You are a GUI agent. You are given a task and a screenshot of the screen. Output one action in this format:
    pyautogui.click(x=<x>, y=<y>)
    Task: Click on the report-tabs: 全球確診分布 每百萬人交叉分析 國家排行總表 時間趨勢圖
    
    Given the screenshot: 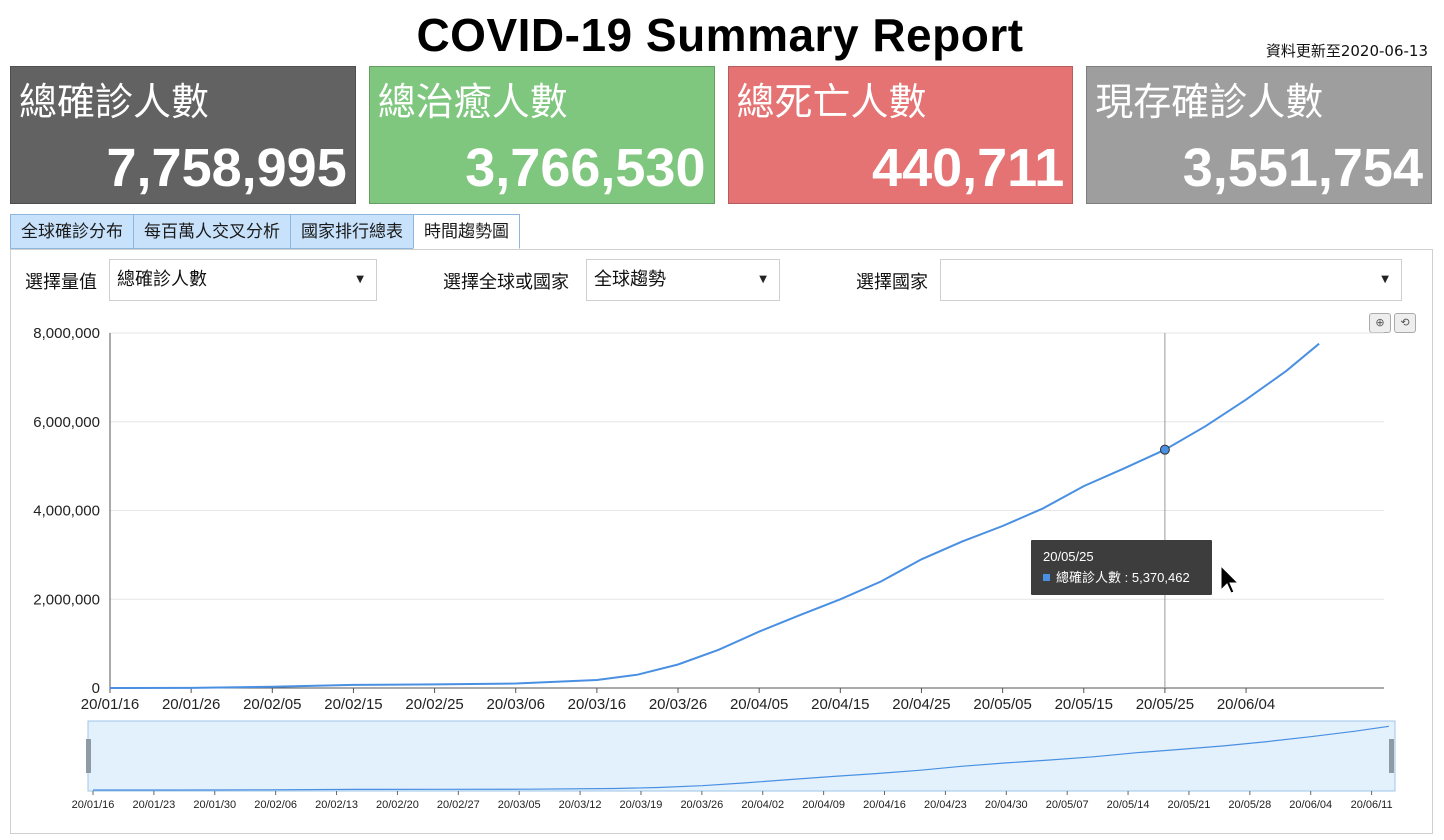 What is the action you would take?
    pyautogui.click(x=265, y=231)
    